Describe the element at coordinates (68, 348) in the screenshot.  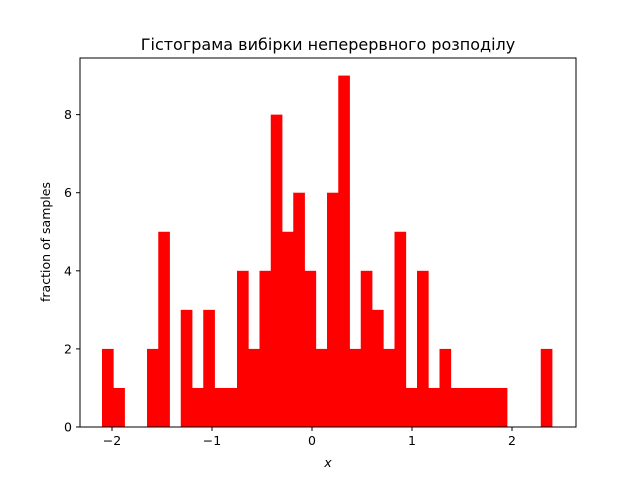
I see `y-tick-label: 2` at that location.